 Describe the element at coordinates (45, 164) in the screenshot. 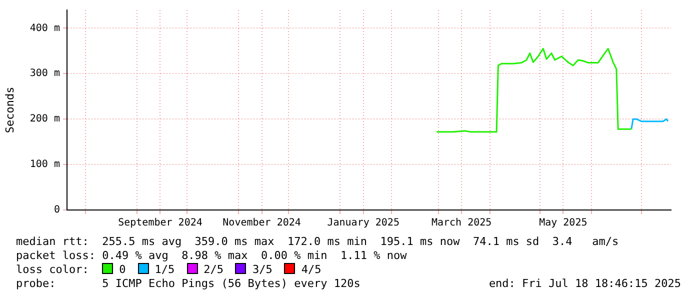

I see `y-tick-label: 100 m` at that location.